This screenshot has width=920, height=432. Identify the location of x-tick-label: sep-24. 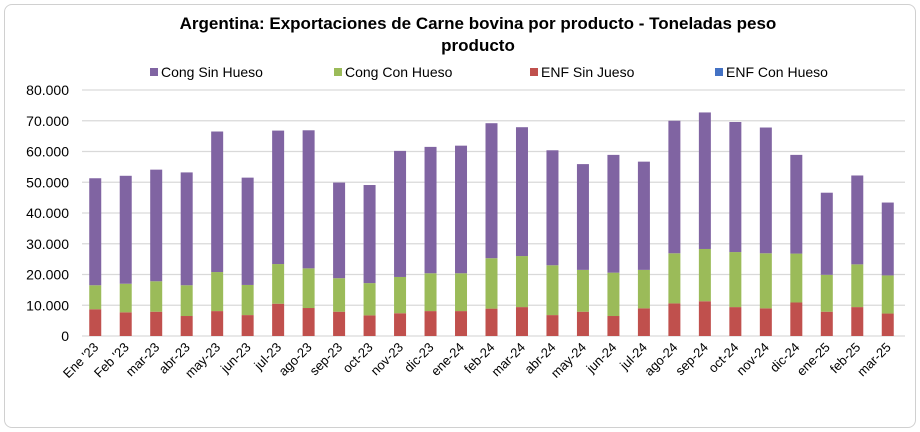
(691, 359).